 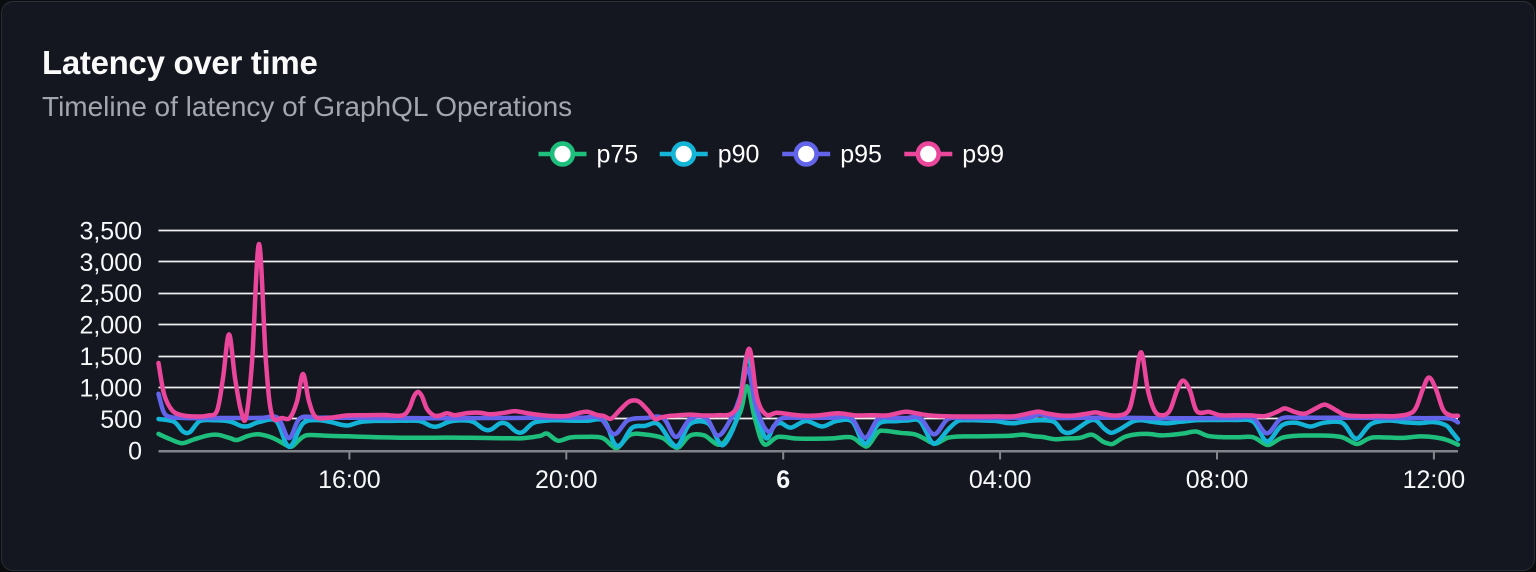 I want to click on svg-text: p95, so click(x=861, y=155).